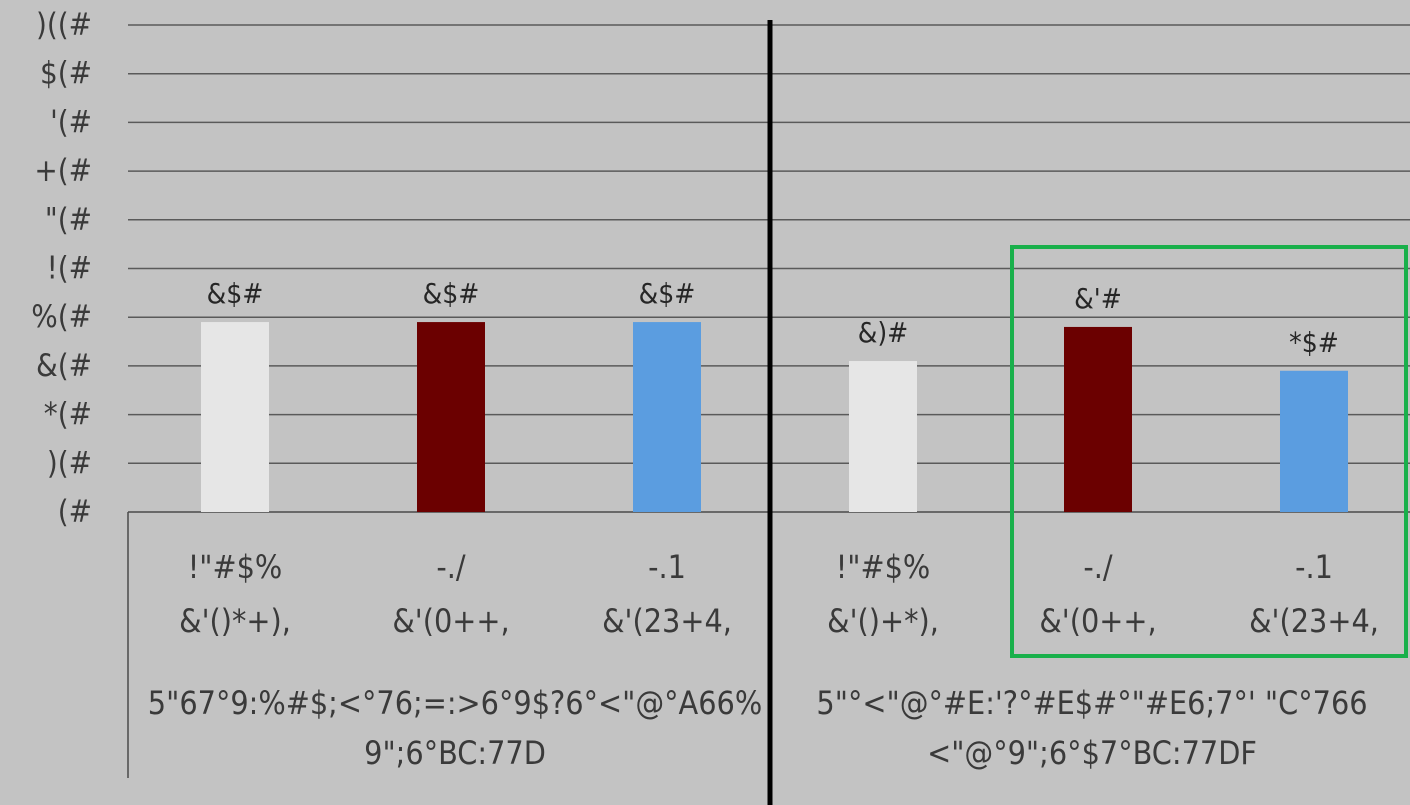 The height and width of the screenshot is (805, 1410). I want to click on group-label: 5"67°9:%#$;<°76;=:>6°9$?6°<"@°A66%, so click(455, 703).